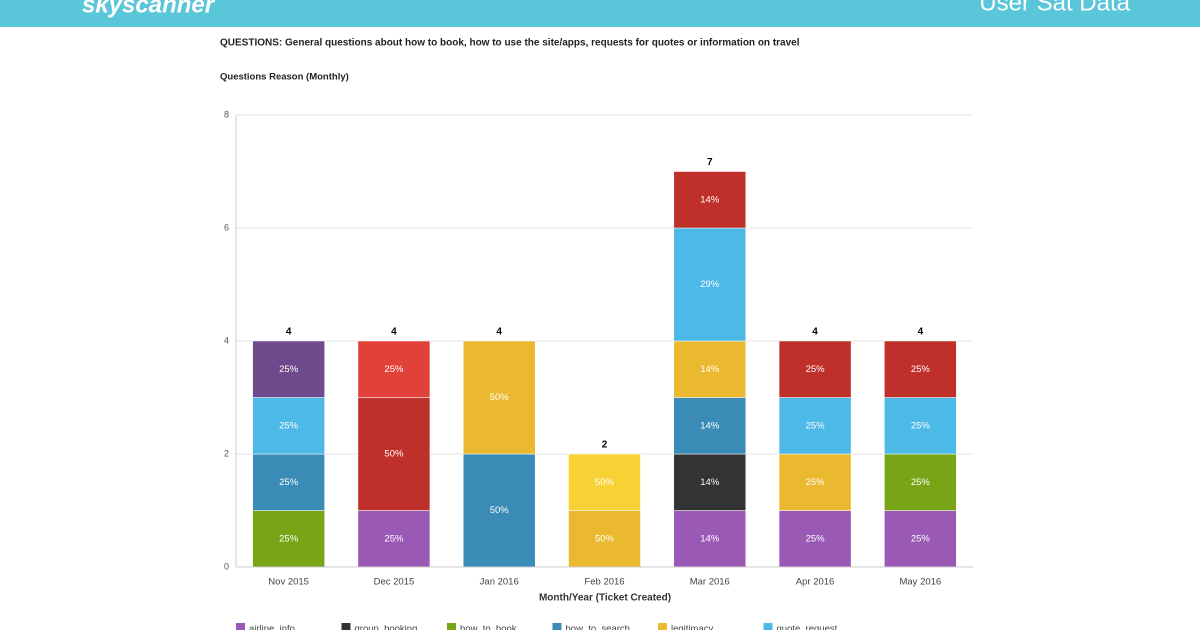 This screenshot has width=1200, height=630. Describe the element at coordinates (604, 582) in the screenshot. I see `x-tick-label: Feb 2016` at that location.